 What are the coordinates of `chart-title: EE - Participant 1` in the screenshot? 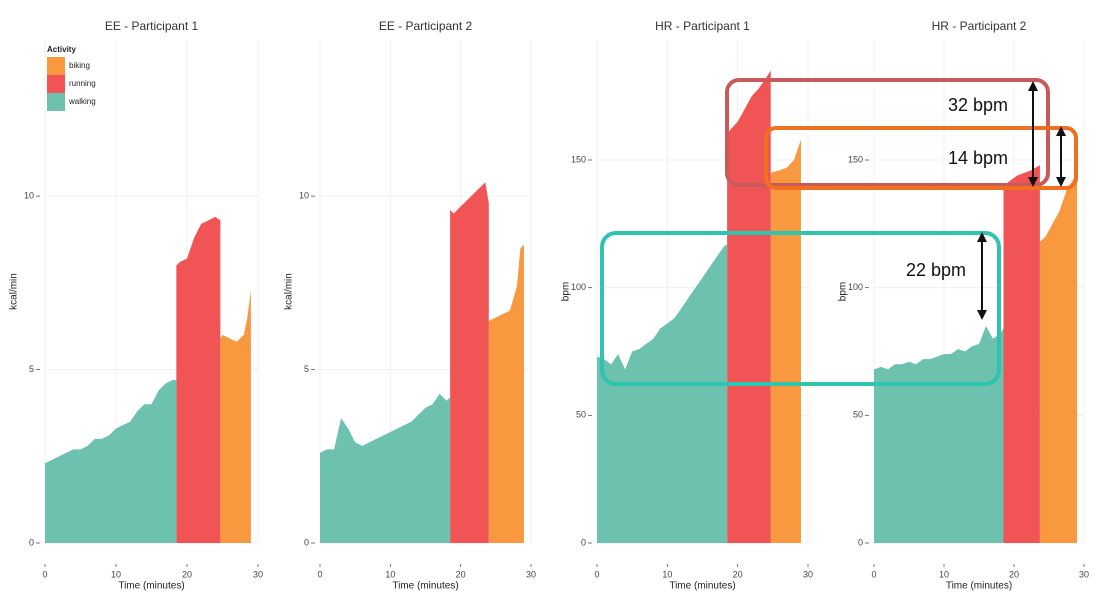 It's located at (152, 26).